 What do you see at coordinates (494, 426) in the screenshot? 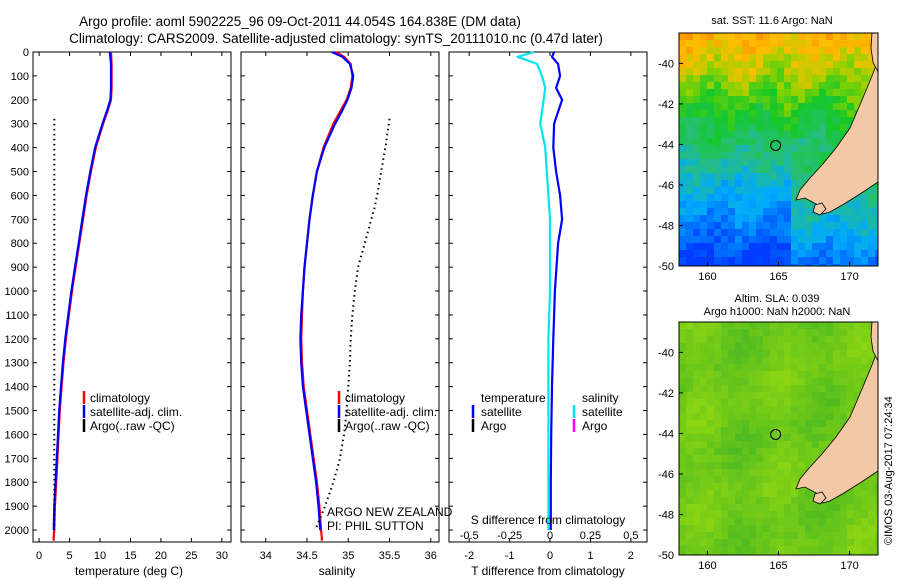
I see `legend-label-t-argo: Argo` at bounding box center [494, 426].